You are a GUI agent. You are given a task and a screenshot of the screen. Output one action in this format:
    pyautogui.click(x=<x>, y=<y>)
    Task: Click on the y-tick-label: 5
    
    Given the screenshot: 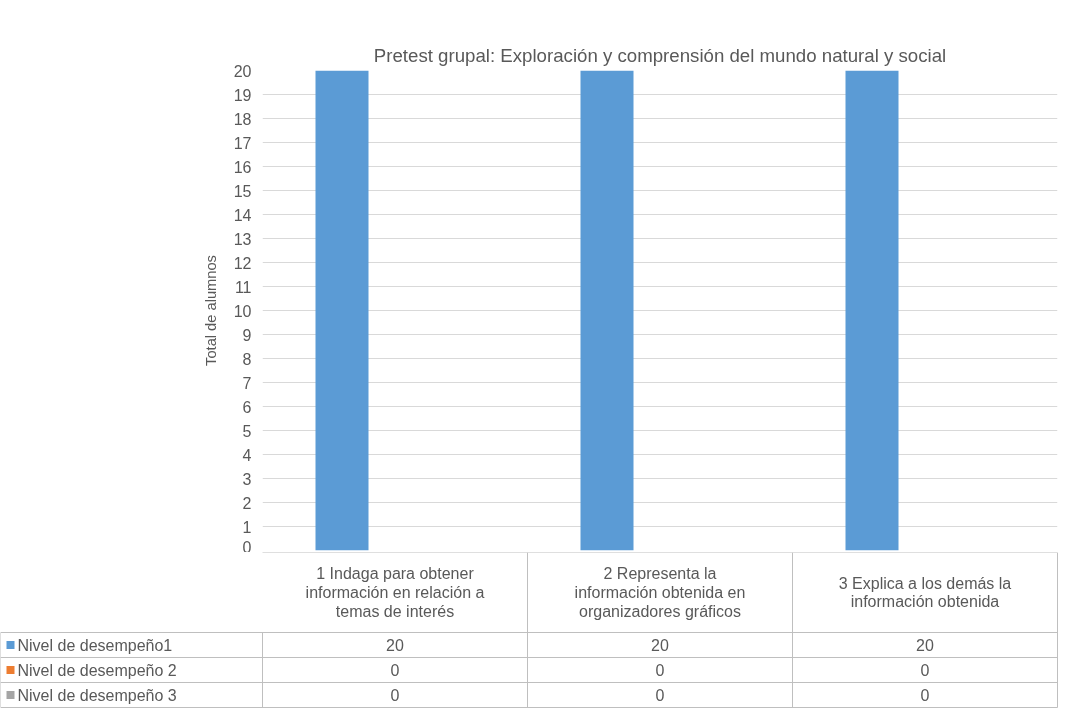 What is the action you would take?
    pyautogui.click(x=247, y=431)
    